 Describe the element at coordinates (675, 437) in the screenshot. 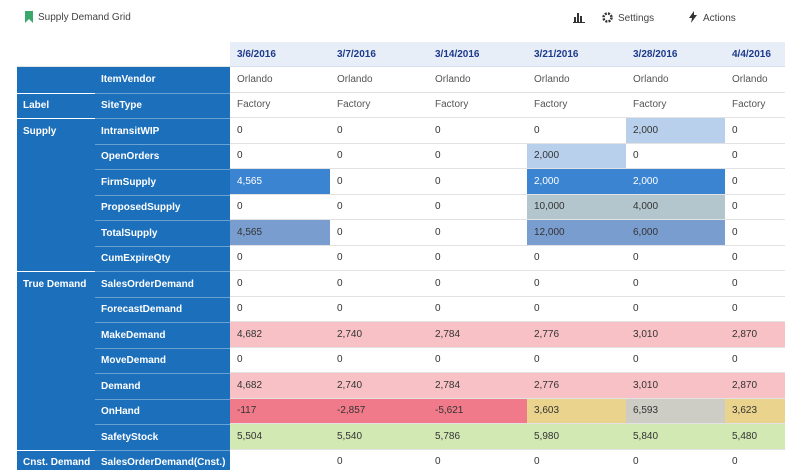

I see `data-cell: 5,840` at that location.